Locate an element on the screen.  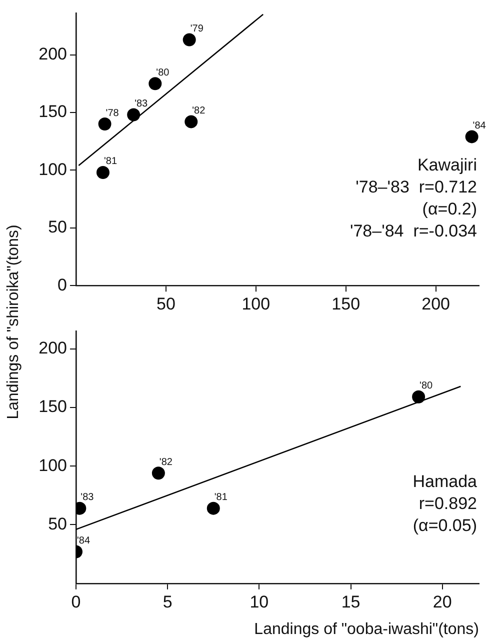
annotation: r=0.892 is located at coordinates (447, 504).